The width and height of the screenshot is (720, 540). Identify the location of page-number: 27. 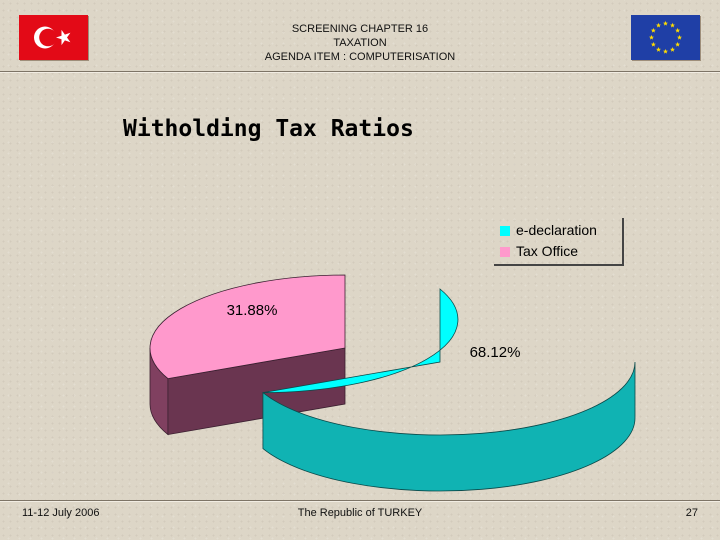
(691, 513).